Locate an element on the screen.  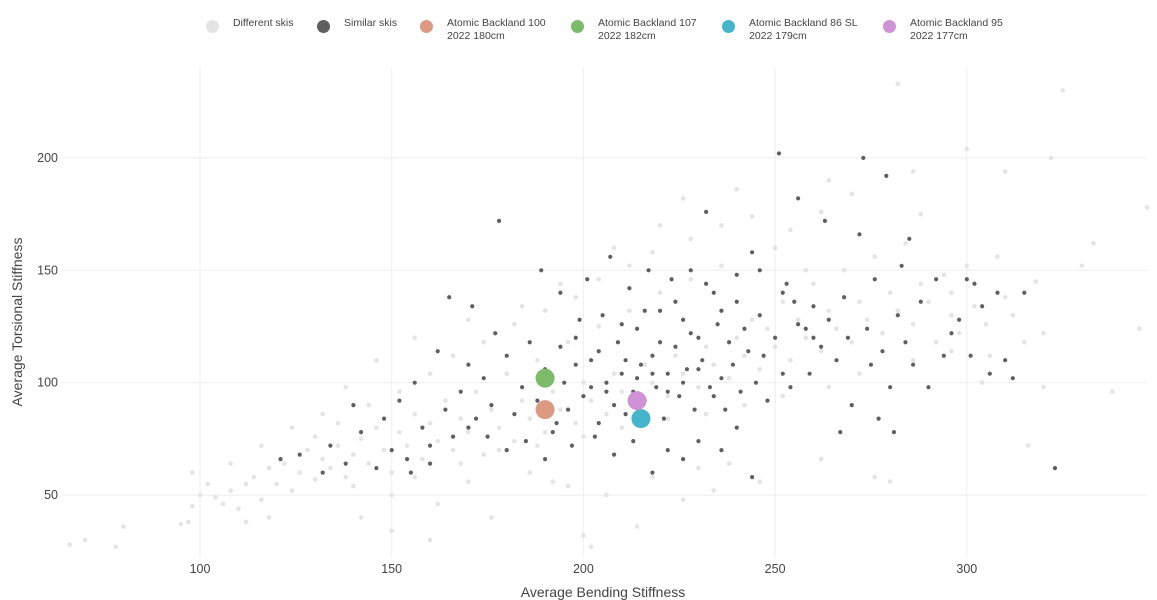
legend-item-backland-100: Atomic Backland 100 2022 180cm is located at coordinates (483, 30).